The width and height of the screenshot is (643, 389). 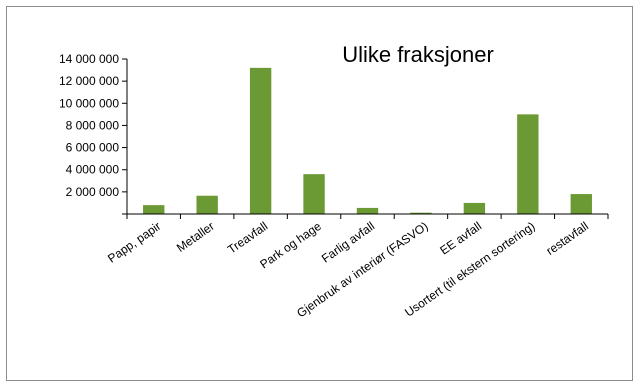 What do you see at coordinates (93, 170) in the screenshot?
I see `y-tick-label: 4 000 000` at bounding box center [93, 170].